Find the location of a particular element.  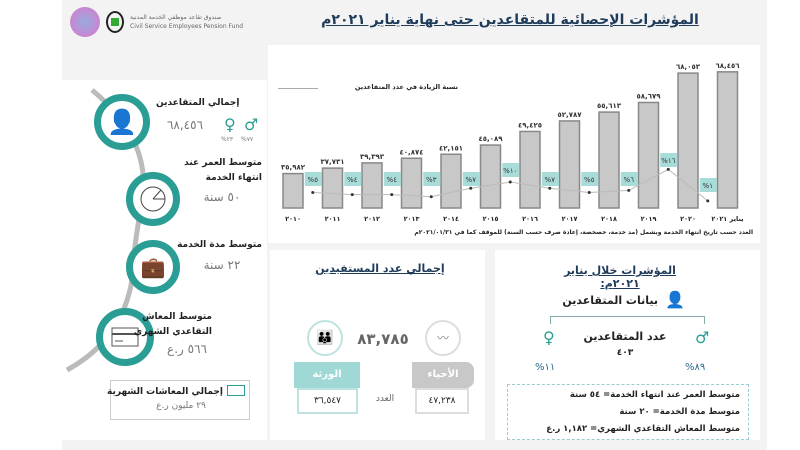

bar-value-label: ٤٢,١٥١ is located at coordinates (451, 148).